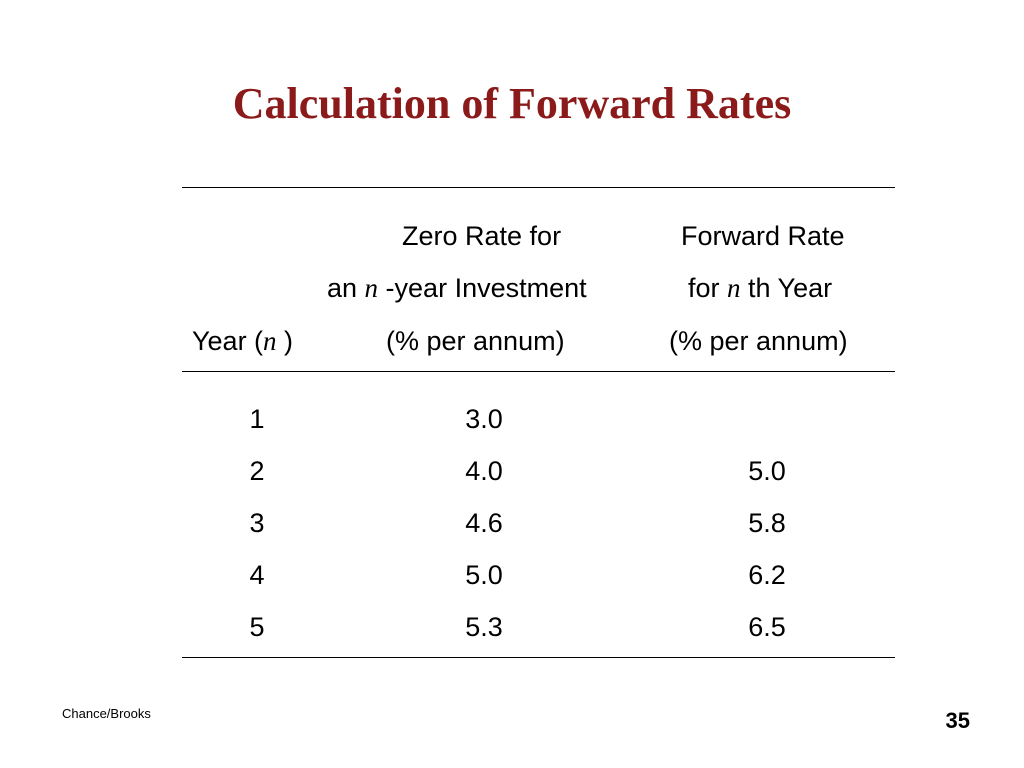 This screenshot has height=768, width=1024. What do you see at coordinates (767, 627) in the screenshot?
I see `forward-rate-cell: 6.5` at bounding box center [767, 627].